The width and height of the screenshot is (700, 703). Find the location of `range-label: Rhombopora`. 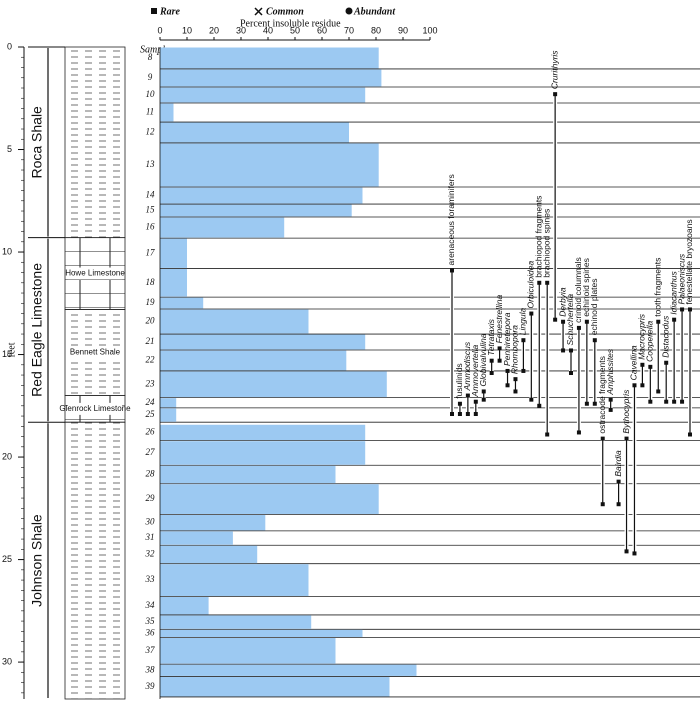

range-label: Rhombopora is located at coordinates (515, 349).